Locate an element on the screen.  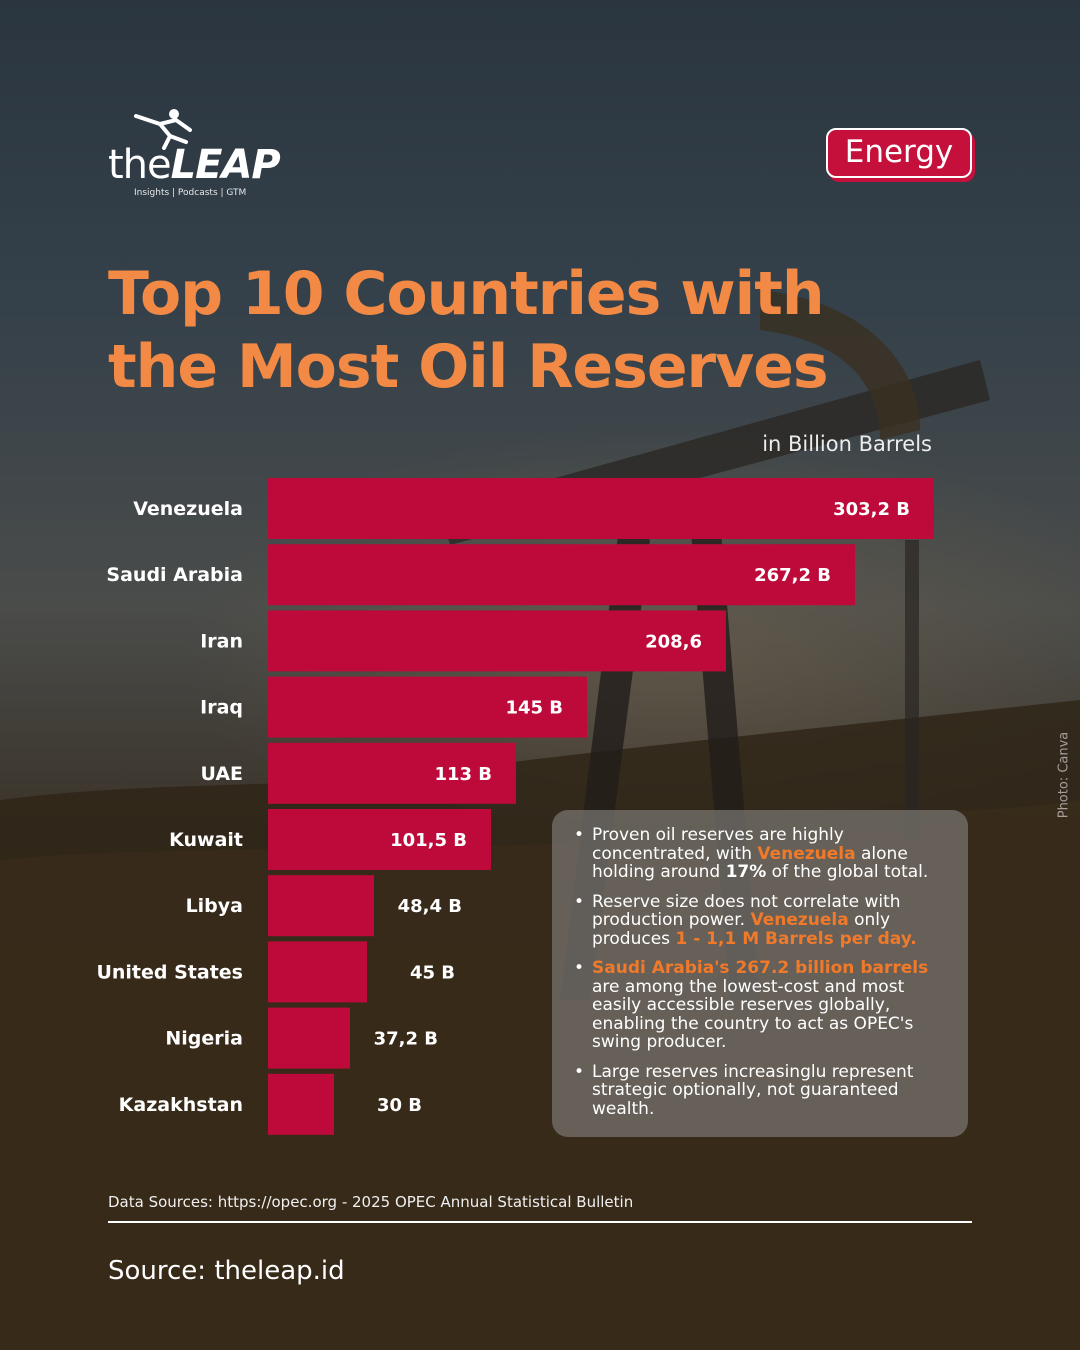
photo-credit: Photo: Canva is located at coordinates (1064, 775).